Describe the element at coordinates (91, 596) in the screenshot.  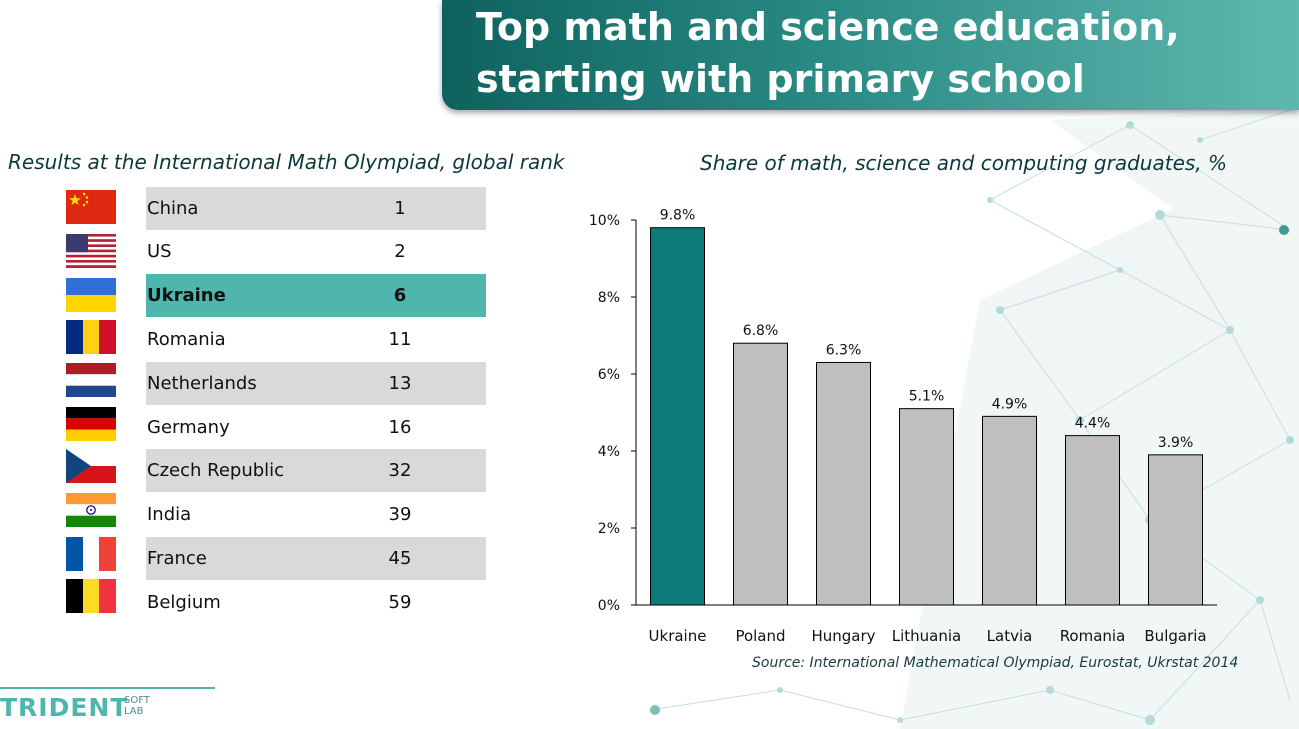
I see `belgium-flag-icon` at that location.